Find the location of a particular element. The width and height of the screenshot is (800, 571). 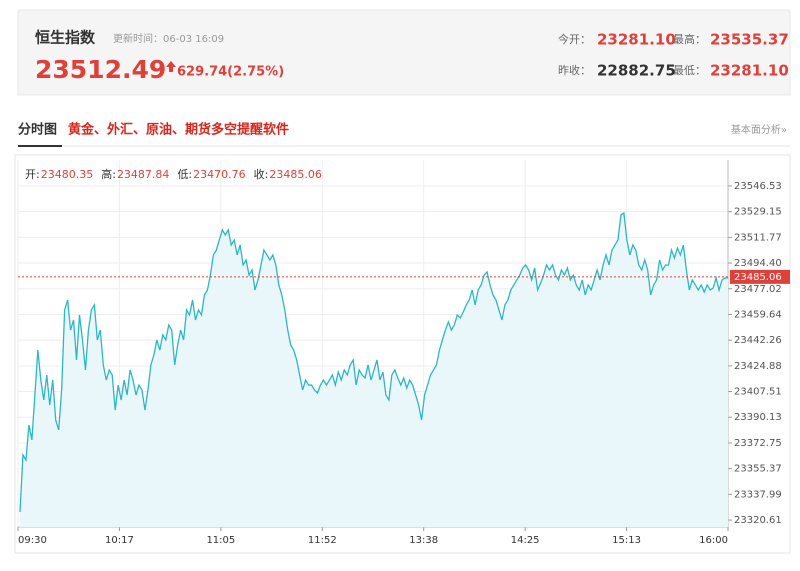

prev-close: 22882.75 is located at coordinates (636, 71).